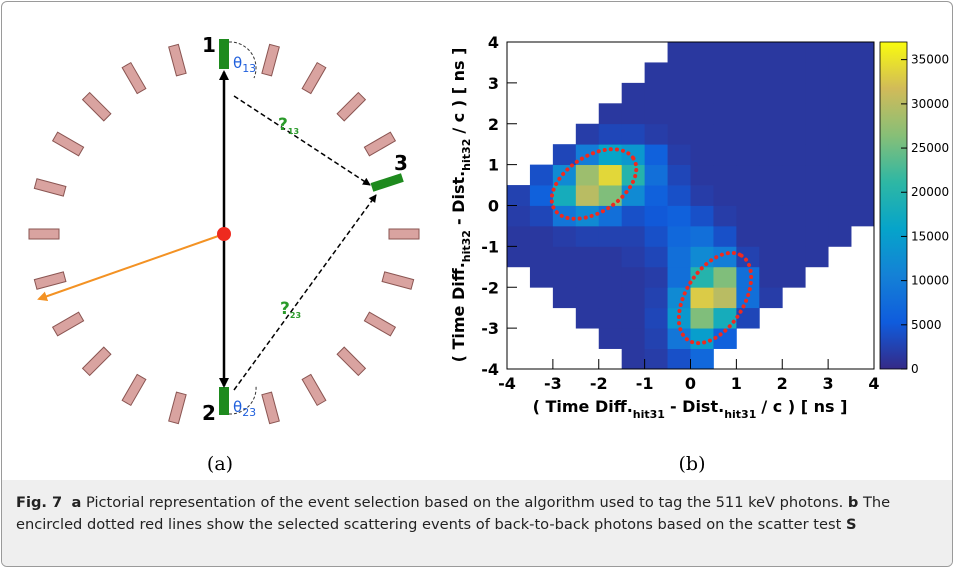  I want to click on colorbar-tick-label: 0, so click(915, 369).